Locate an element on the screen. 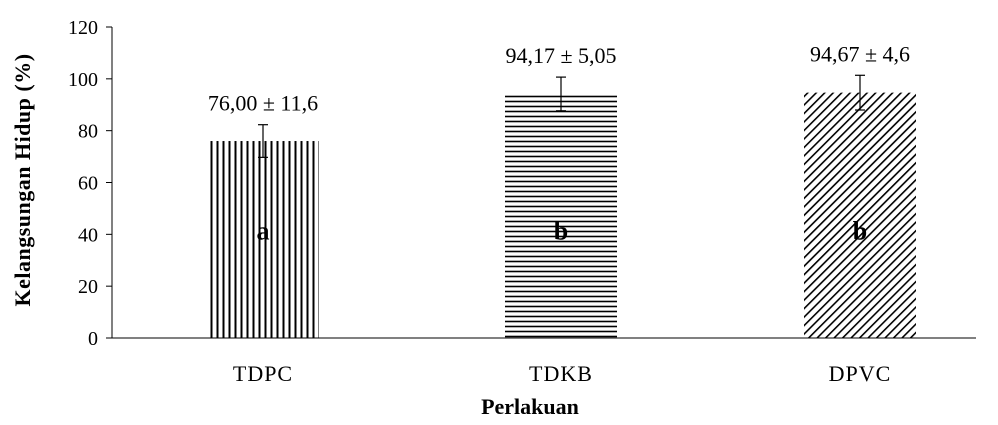 The image size is (998, 425). y-tick-label: 80 is located at coordinates (88, 132).